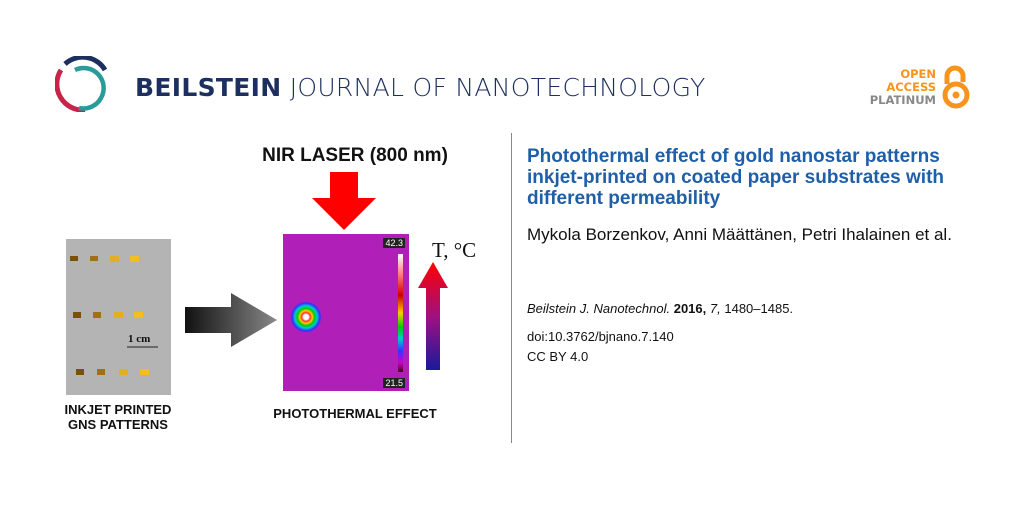  What do you see at coordinates (558, 356) in the screenshot?
I see `license: CC BY 4.0` at bounding box center [558, 356].